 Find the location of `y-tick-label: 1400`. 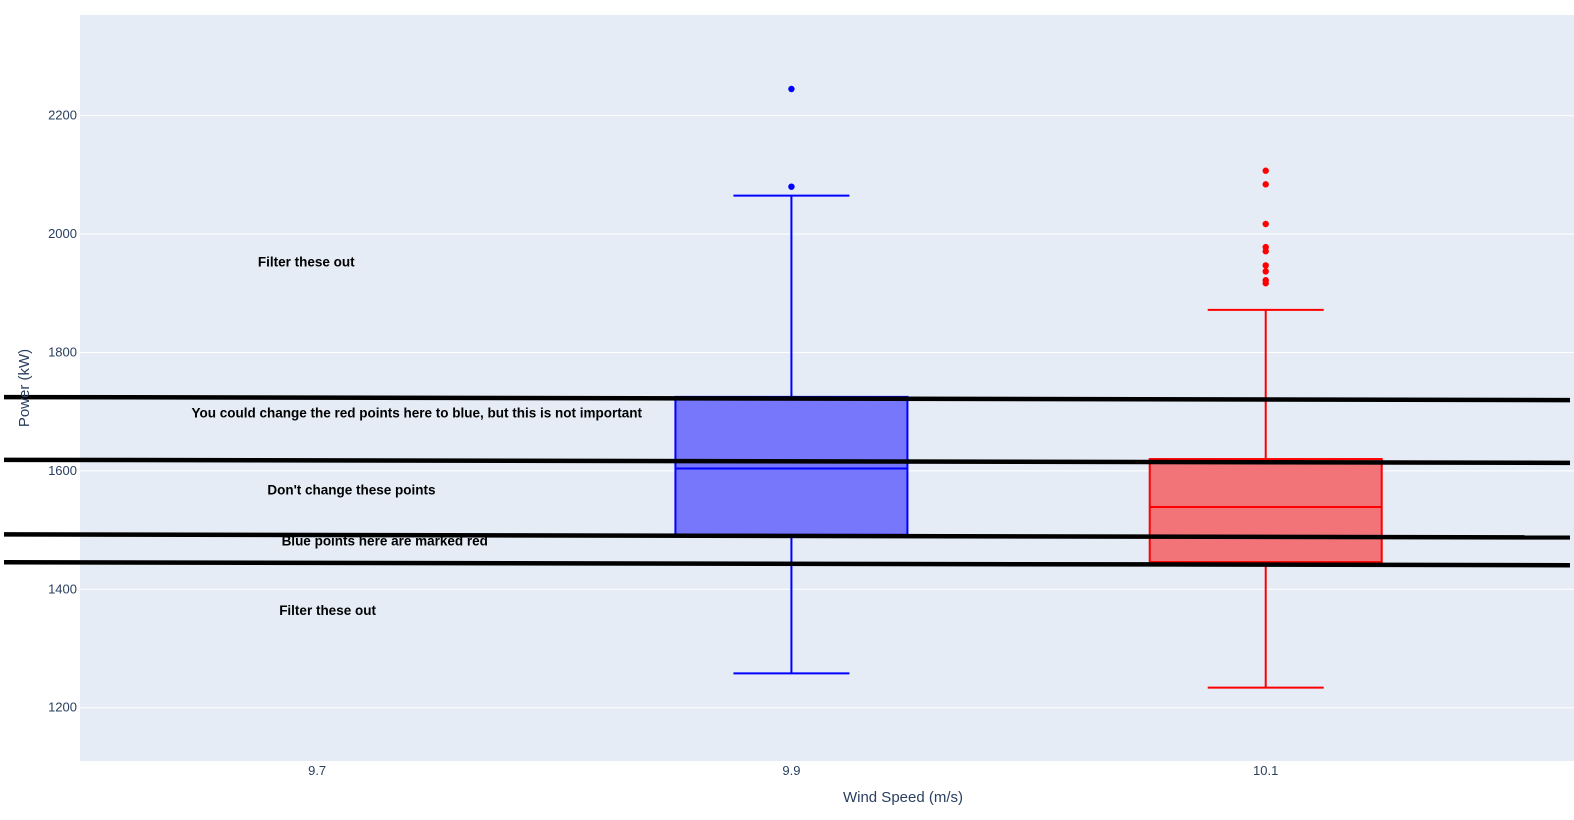

y-tick-label: 1400 is located at coordinates (62, 588).